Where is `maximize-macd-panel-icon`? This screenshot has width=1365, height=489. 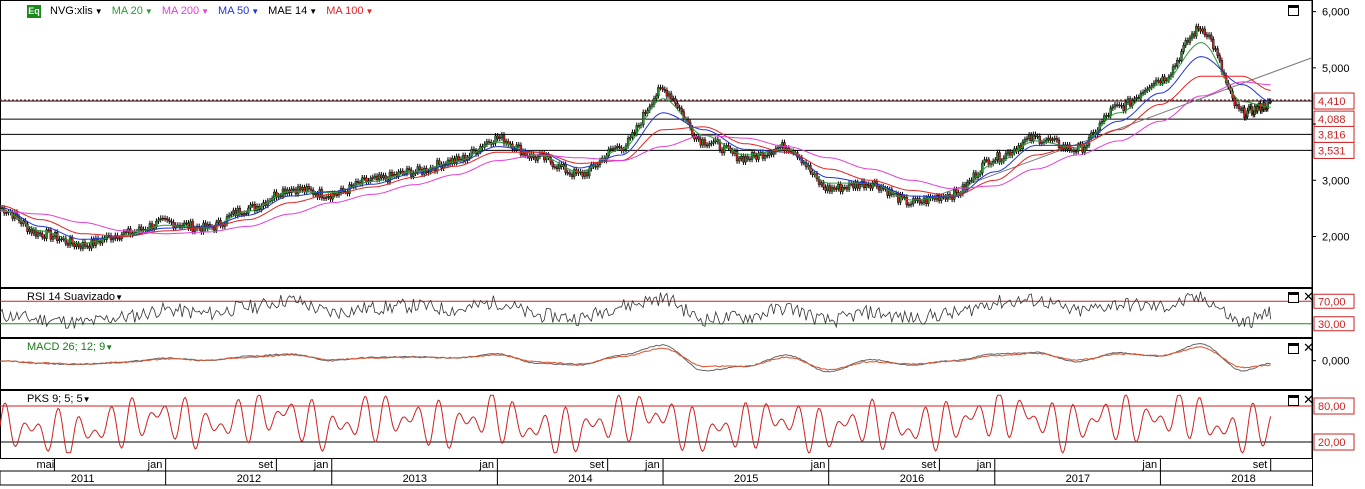
maximize-macd-panel-icon is located at coordinates (1293, 348).